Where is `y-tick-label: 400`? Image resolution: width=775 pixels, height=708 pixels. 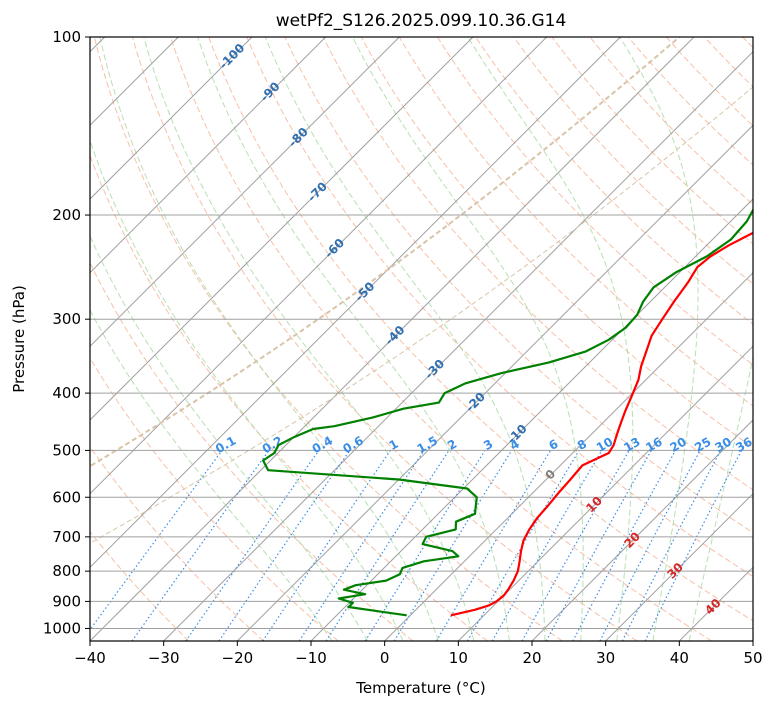
y-tick-label: 400 is located at coordinates (66, 393).